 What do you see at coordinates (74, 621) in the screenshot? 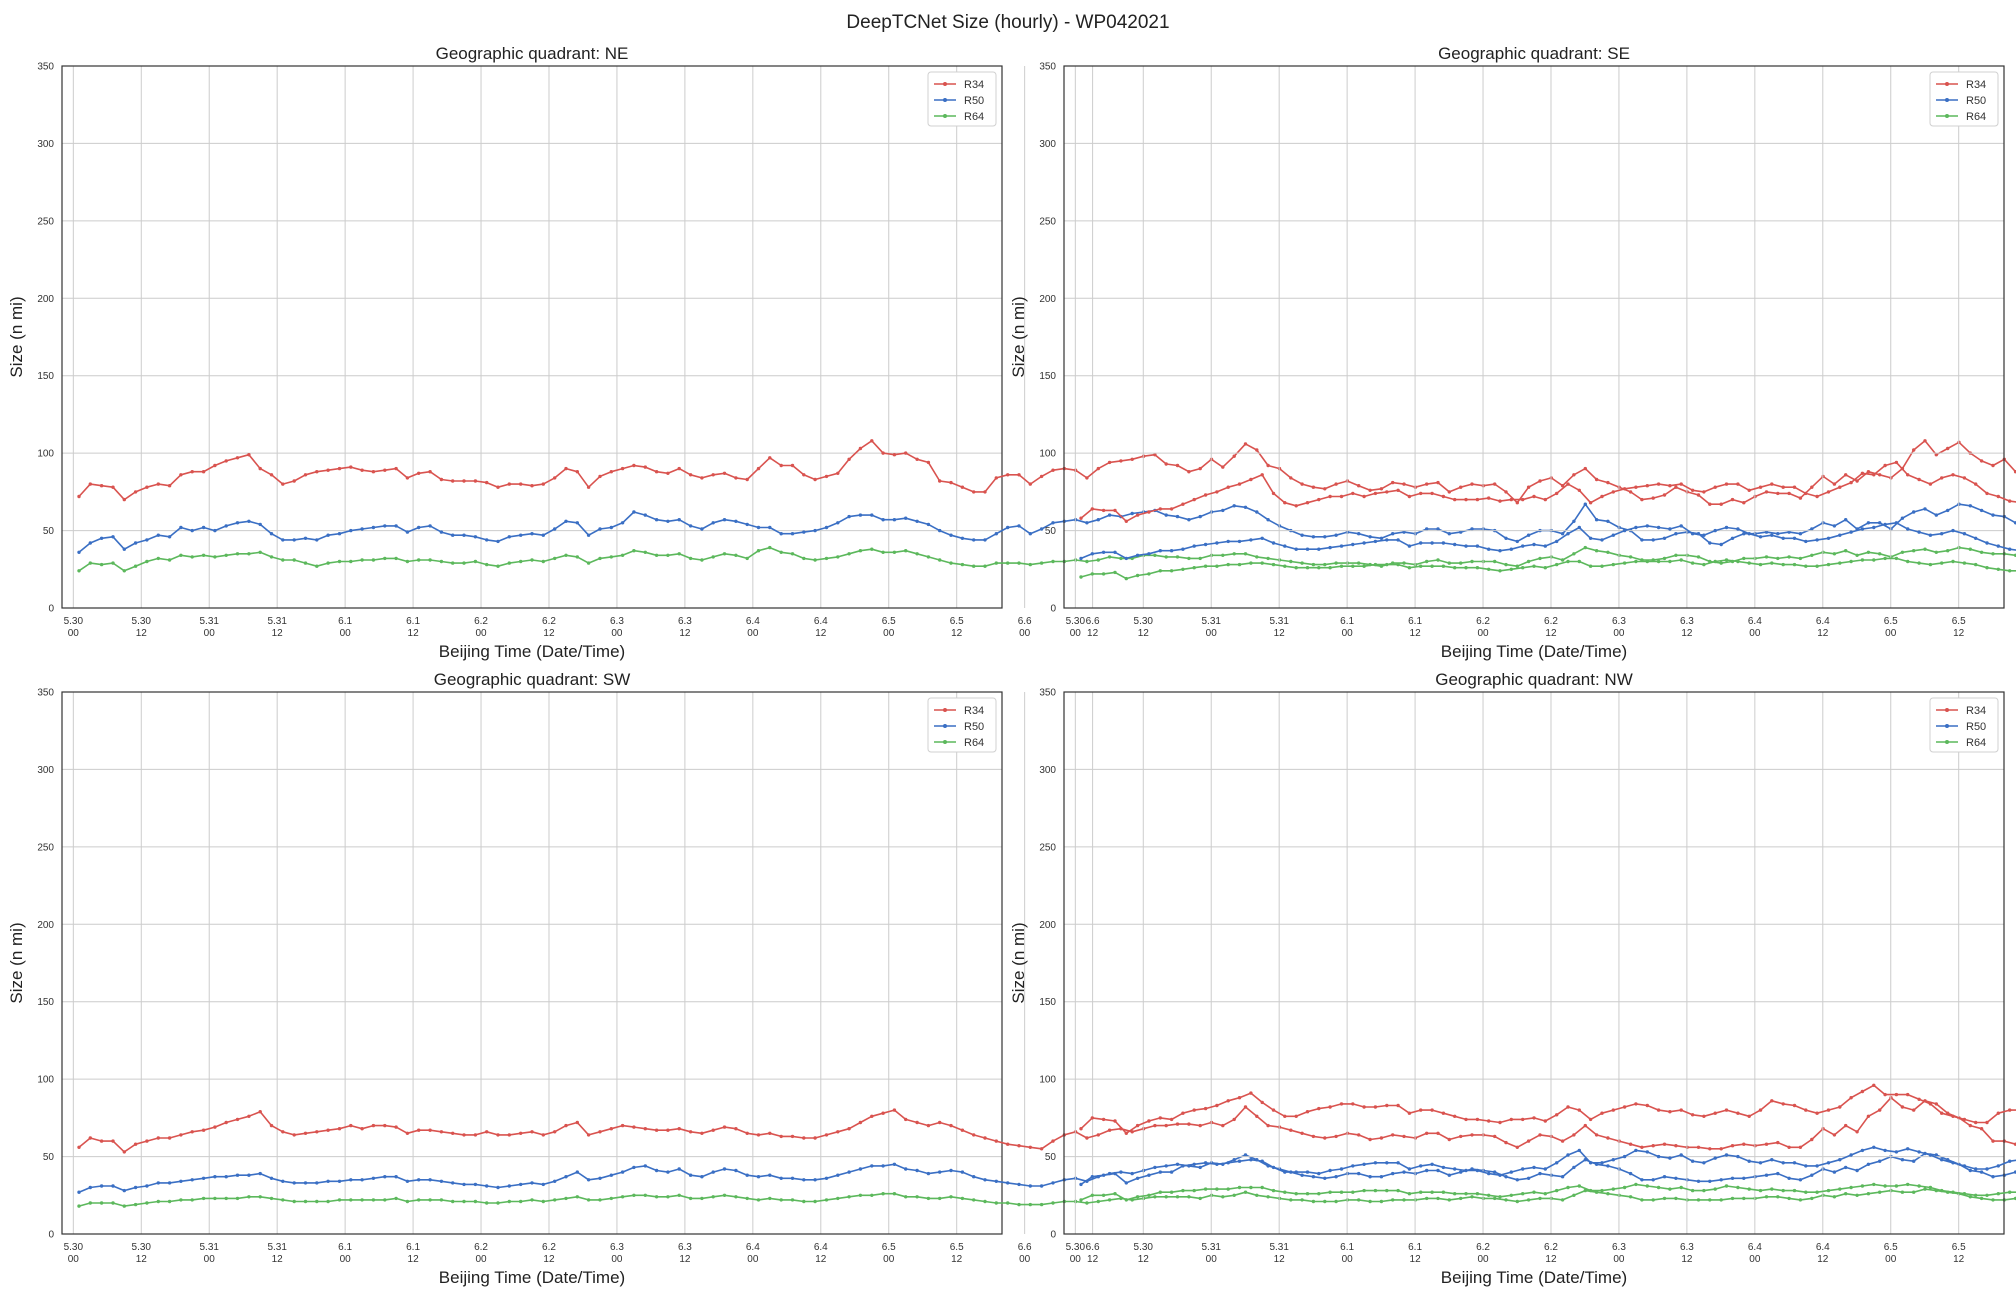
I see `x-tick-label: 5.30` at bounding box center [74, 621].